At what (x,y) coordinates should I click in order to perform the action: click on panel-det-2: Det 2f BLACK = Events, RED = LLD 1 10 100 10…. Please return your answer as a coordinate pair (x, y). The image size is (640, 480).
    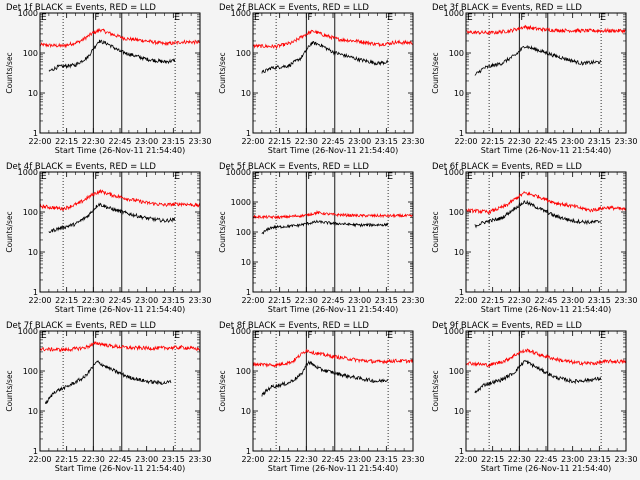
    Looking at the image, I should click on (321, 79).